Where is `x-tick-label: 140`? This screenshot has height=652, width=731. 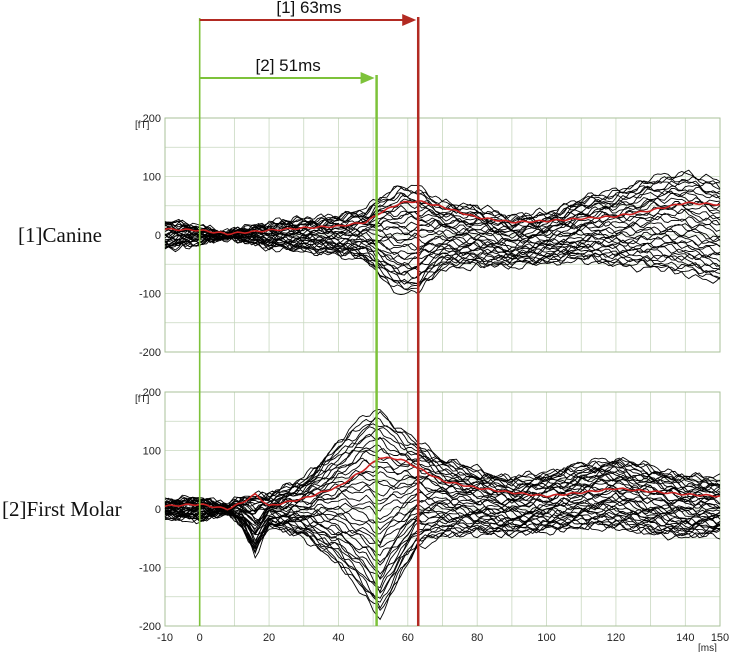 x-tick-label: 140 is located at coordinates (685, 638).